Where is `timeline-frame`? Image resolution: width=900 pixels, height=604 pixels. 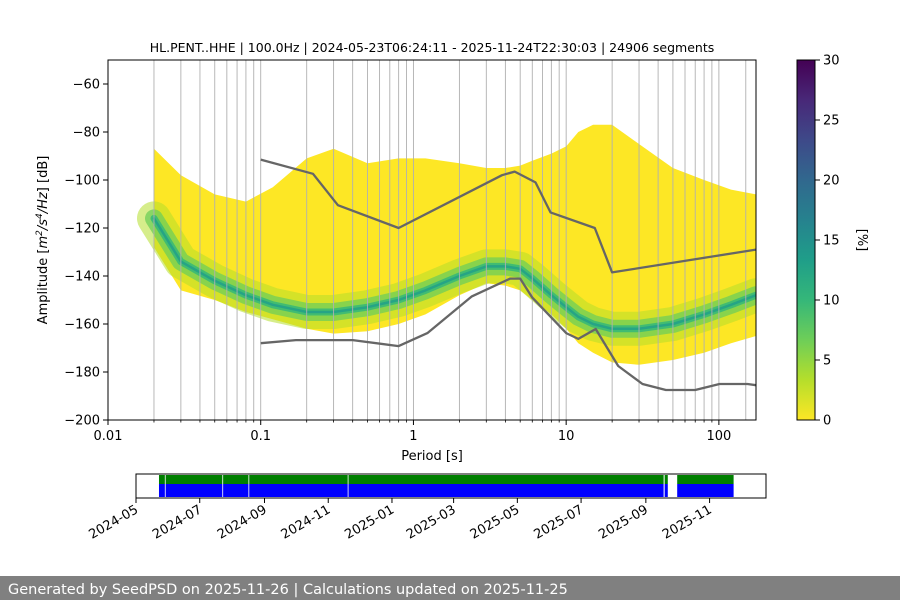 timeline-frame is located at coordinates (451, 486).